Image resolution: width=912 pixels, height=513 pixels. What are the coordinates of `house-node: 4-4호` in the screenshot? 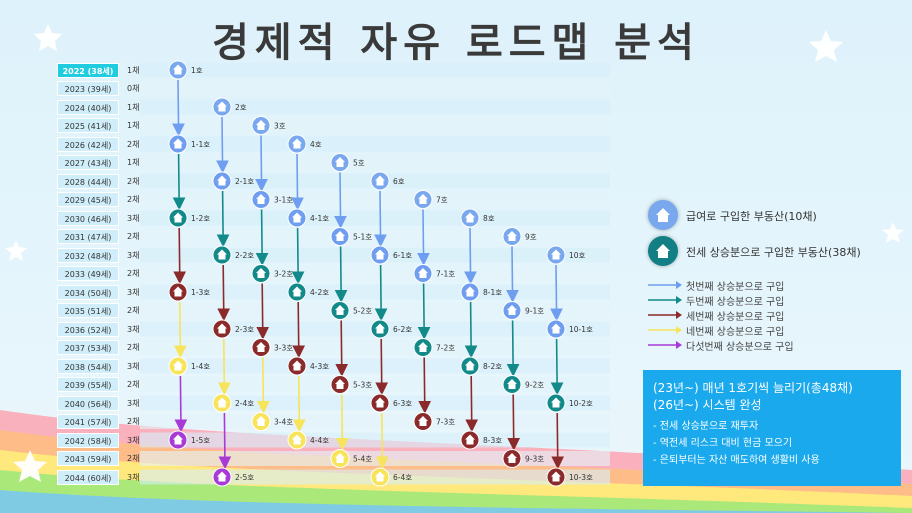 It's located at (308, 440).